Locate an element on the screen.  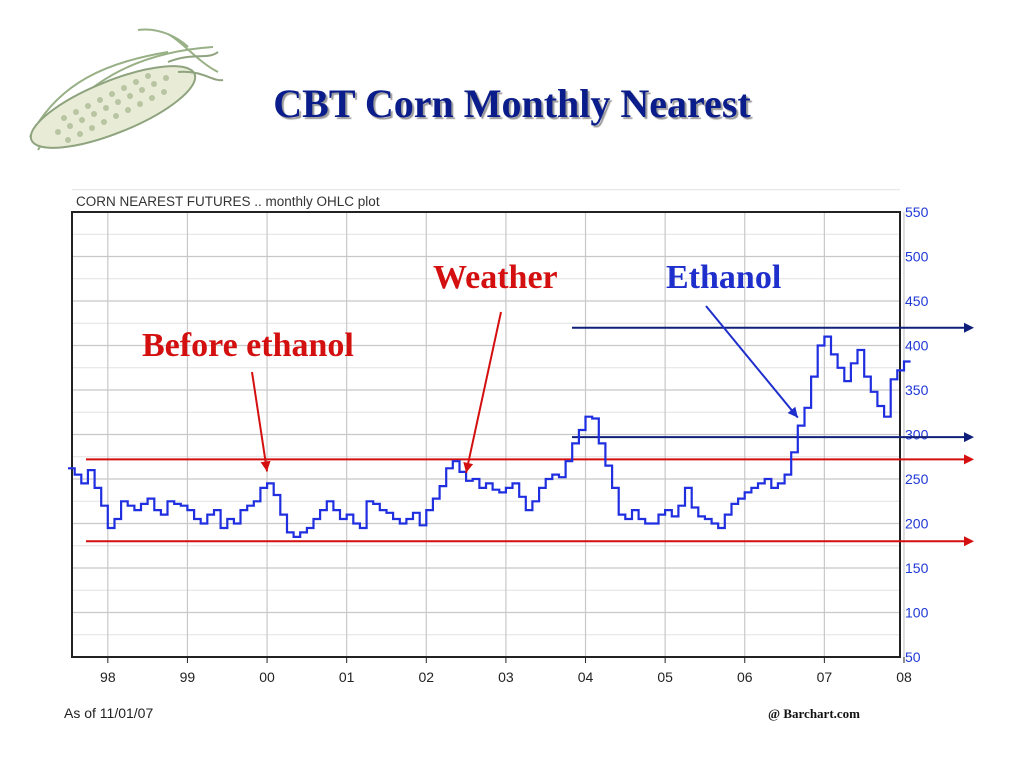
x-tick-label: 99 is located at coordinates (188, 677).